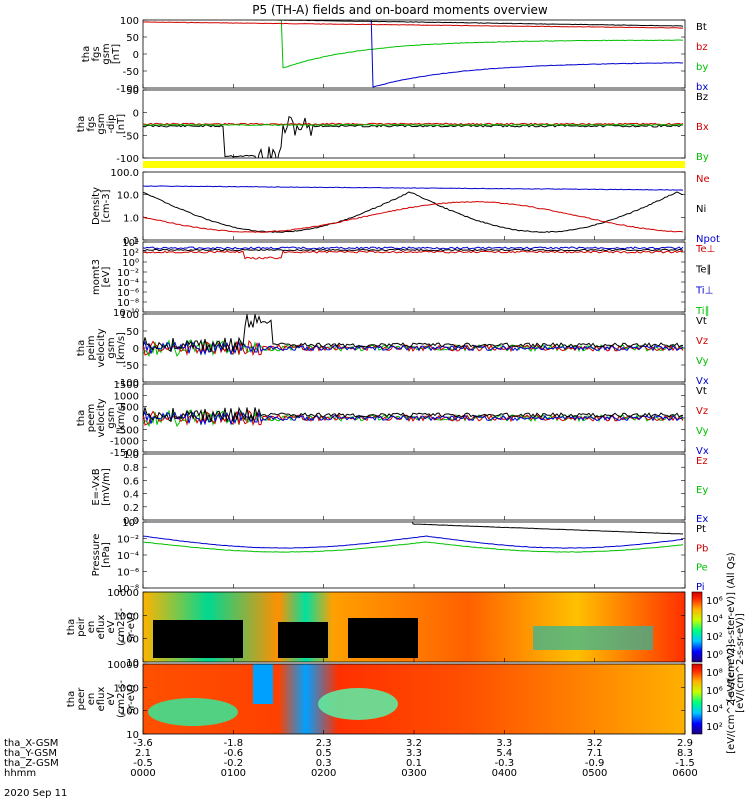 The image size is (750, 800). What do you see at coordinates (143, 763) in the screenshot?
I see `xaxis-value: -0.5` at bounding box center [143, 763].